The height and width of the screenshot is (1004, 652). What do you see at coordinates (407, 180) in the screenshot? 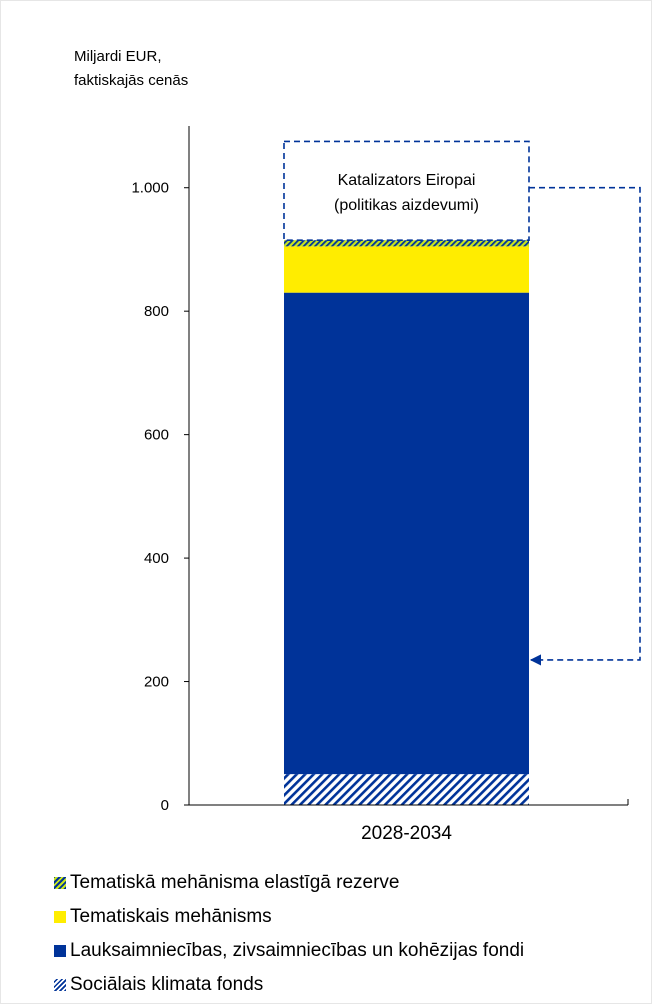
I see `annotation-text-line: Katalizators Eiropai` at bounding box center [407, 180].